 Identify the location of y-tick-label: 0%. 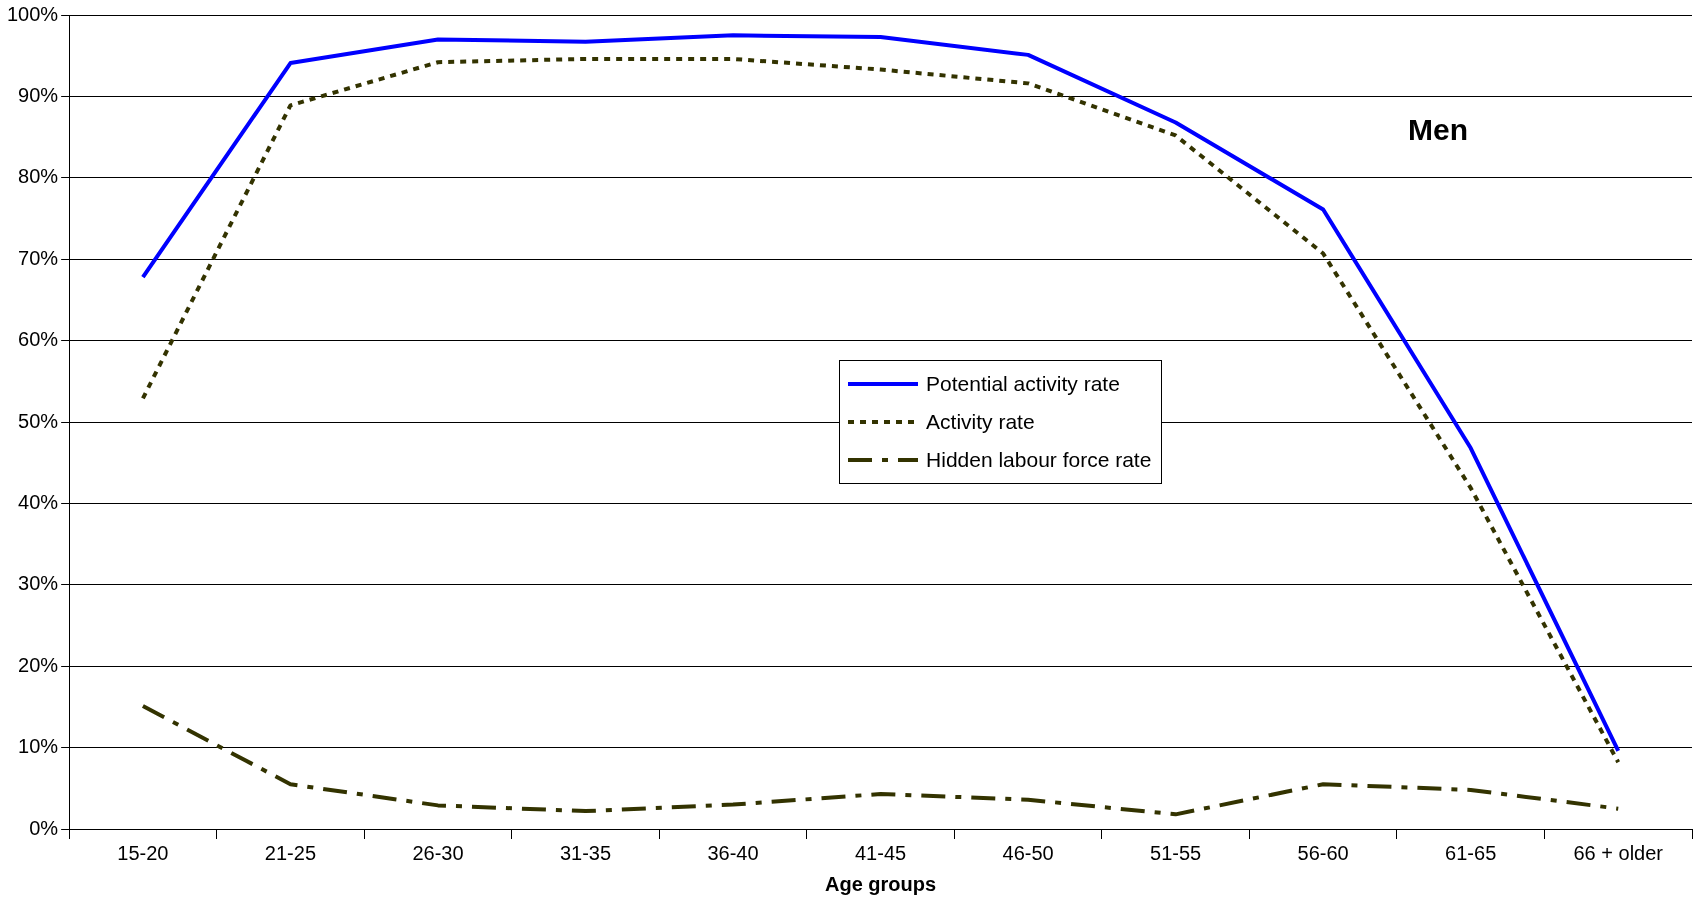
(44, 827).